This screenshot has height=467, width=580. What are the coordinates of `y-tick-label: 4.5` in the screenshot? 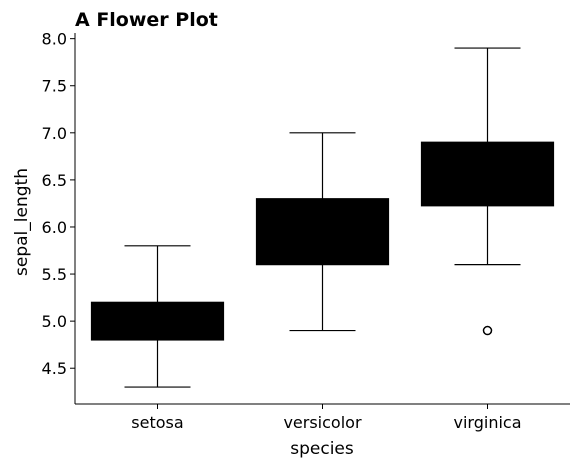 It's located at (54, 368).